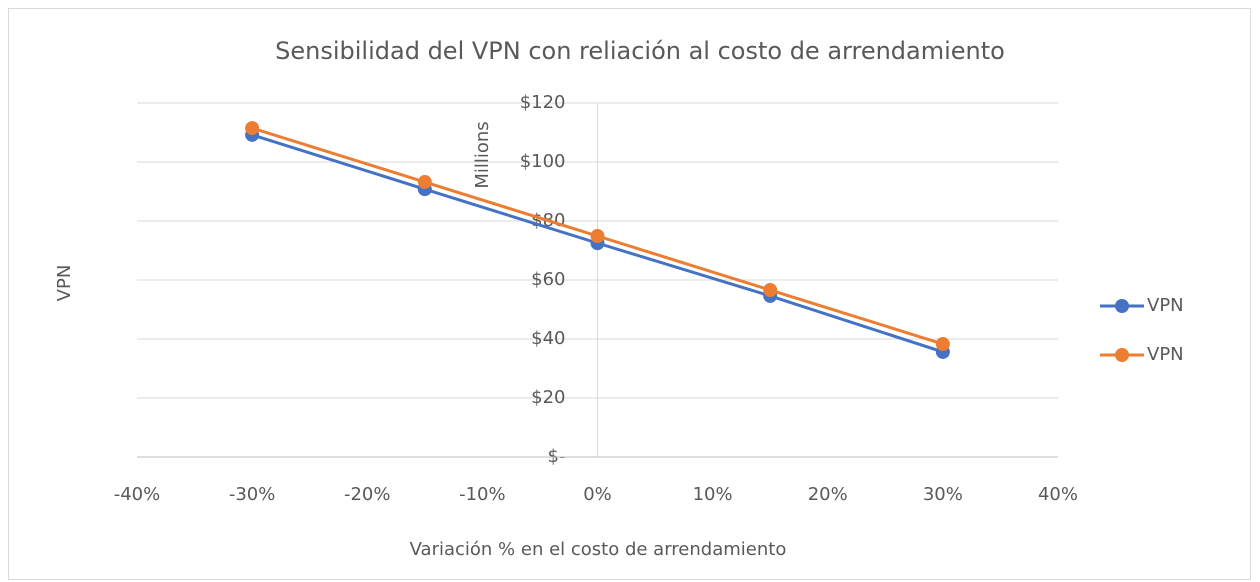 The width and height of the screenshot is (1260, 582). Describe the element at coordinates (1058, 494) in the screenshot. I see `x-tick-label: 40%` at that location.